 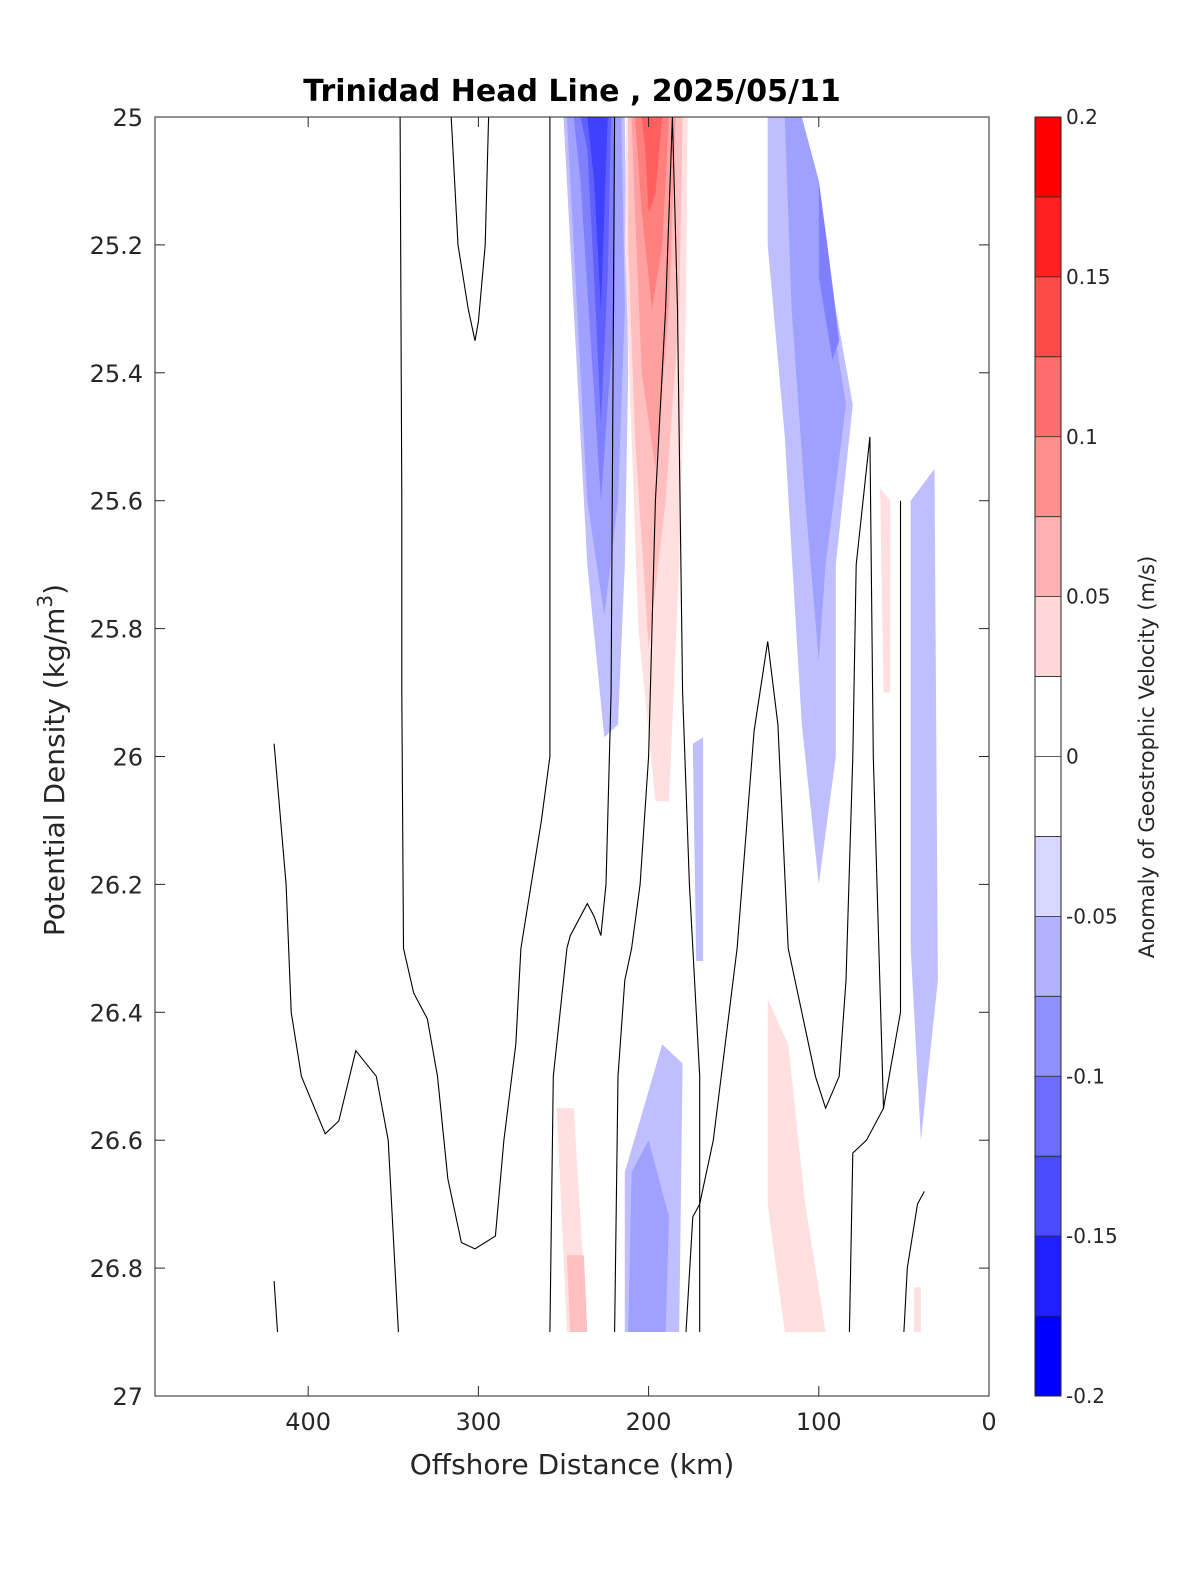 I want to click on colorbar-tick-label: 0.15, so click(x=1088, y=277).